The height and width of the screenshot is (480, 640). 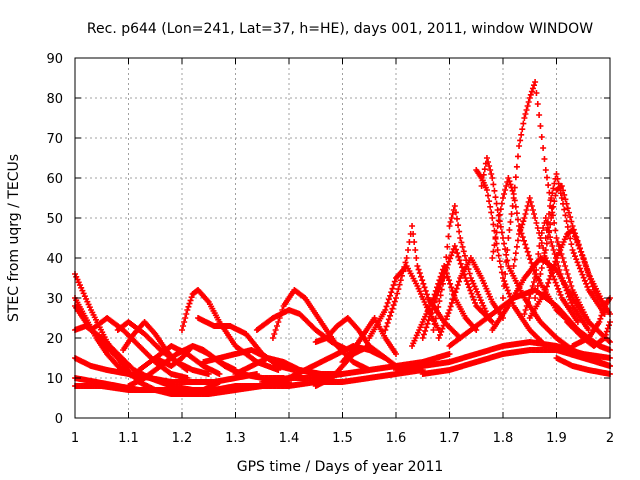 I want to click on y-tick-label: 10, so click(x=54, y=379).